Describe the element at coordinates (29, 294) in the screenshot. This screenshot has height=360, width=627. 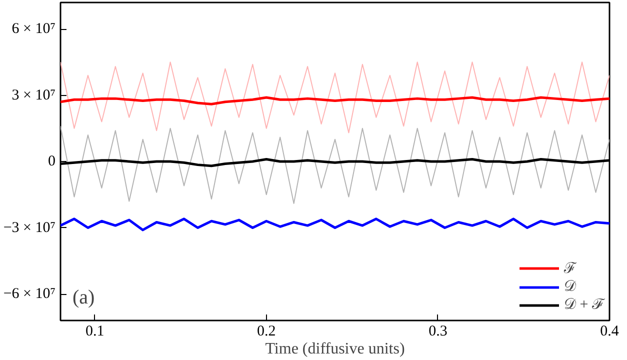
I see `y-tick-label: −6 × 10⁷` at that location.